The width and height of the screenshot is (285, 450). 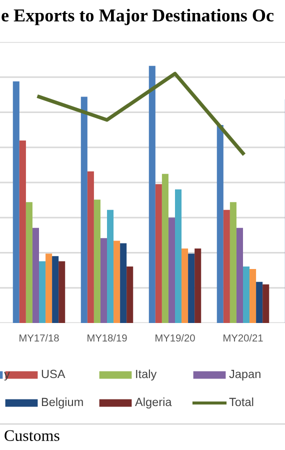 I want to click on text: Customs, so click(x=32, y=435).